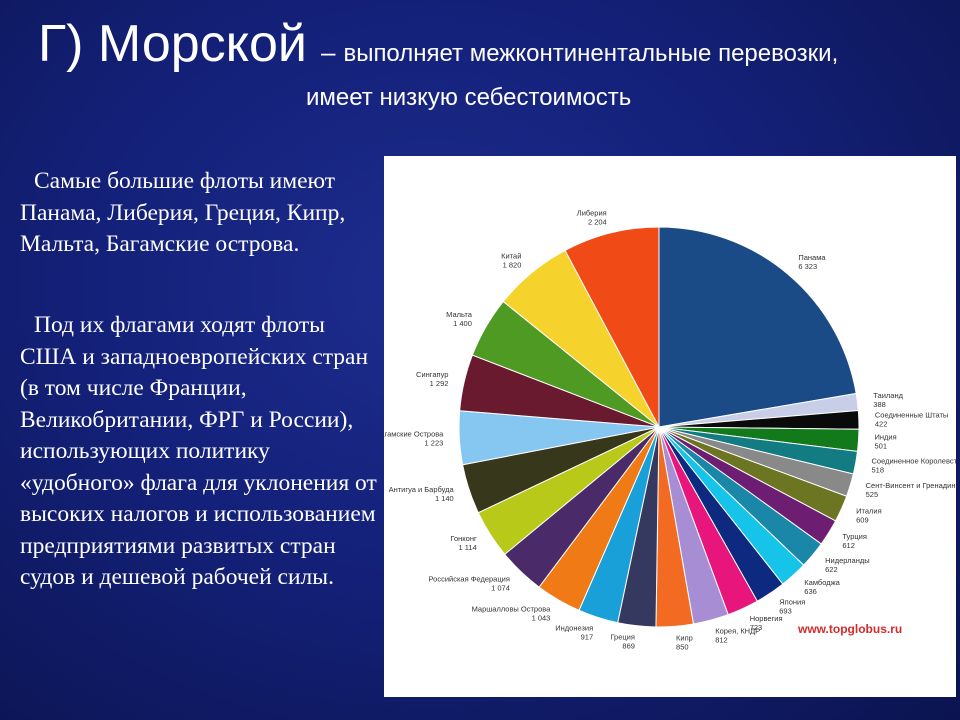  Describe the element at coordinates (592, 212) in the screenshot. I see `slice-label-24: Либерия` at that location.